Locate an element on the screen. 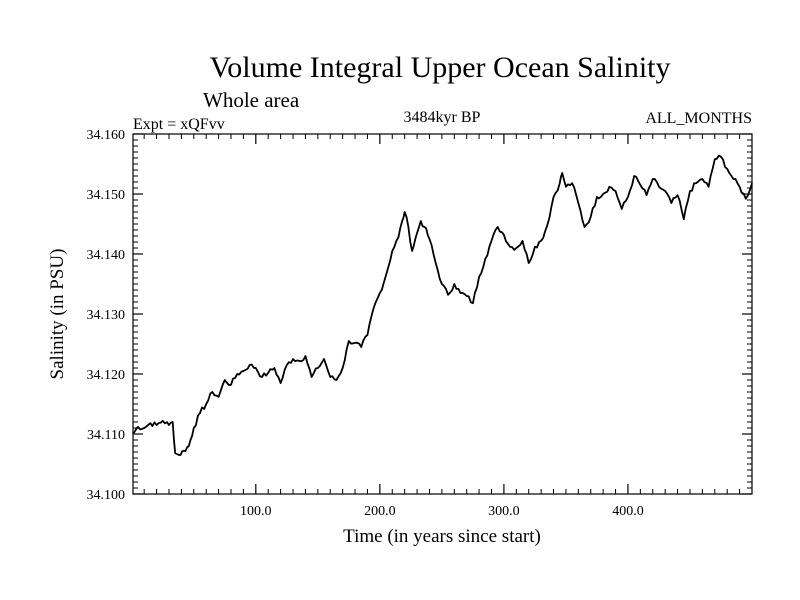 The height and width of the screenshot is (600, 800). y-tick-label: 34.140 is located at coordinates (106, 255).